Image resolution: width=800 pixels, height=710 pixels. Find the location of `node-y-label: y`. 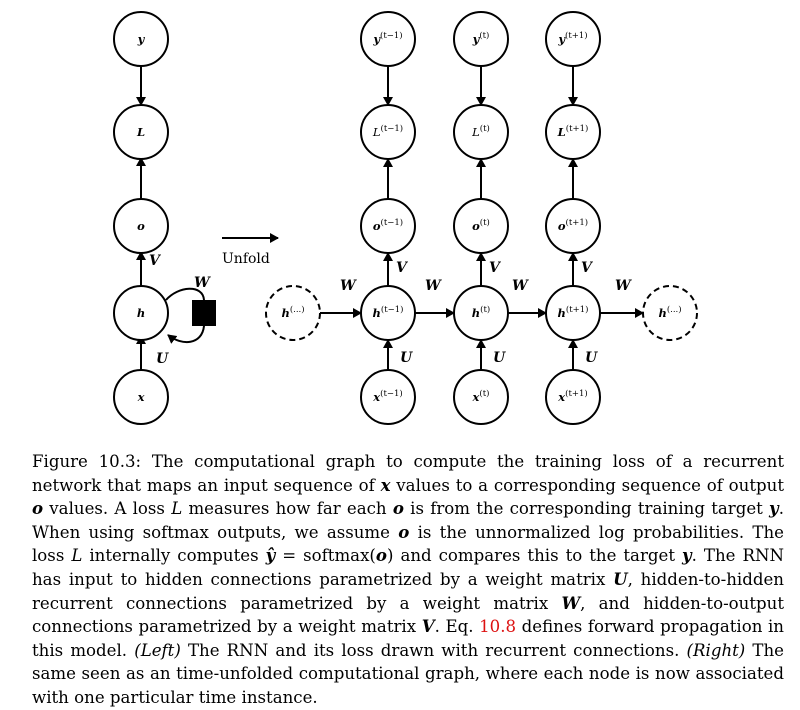

node-y-label: y is located at coordinates (141, 39).